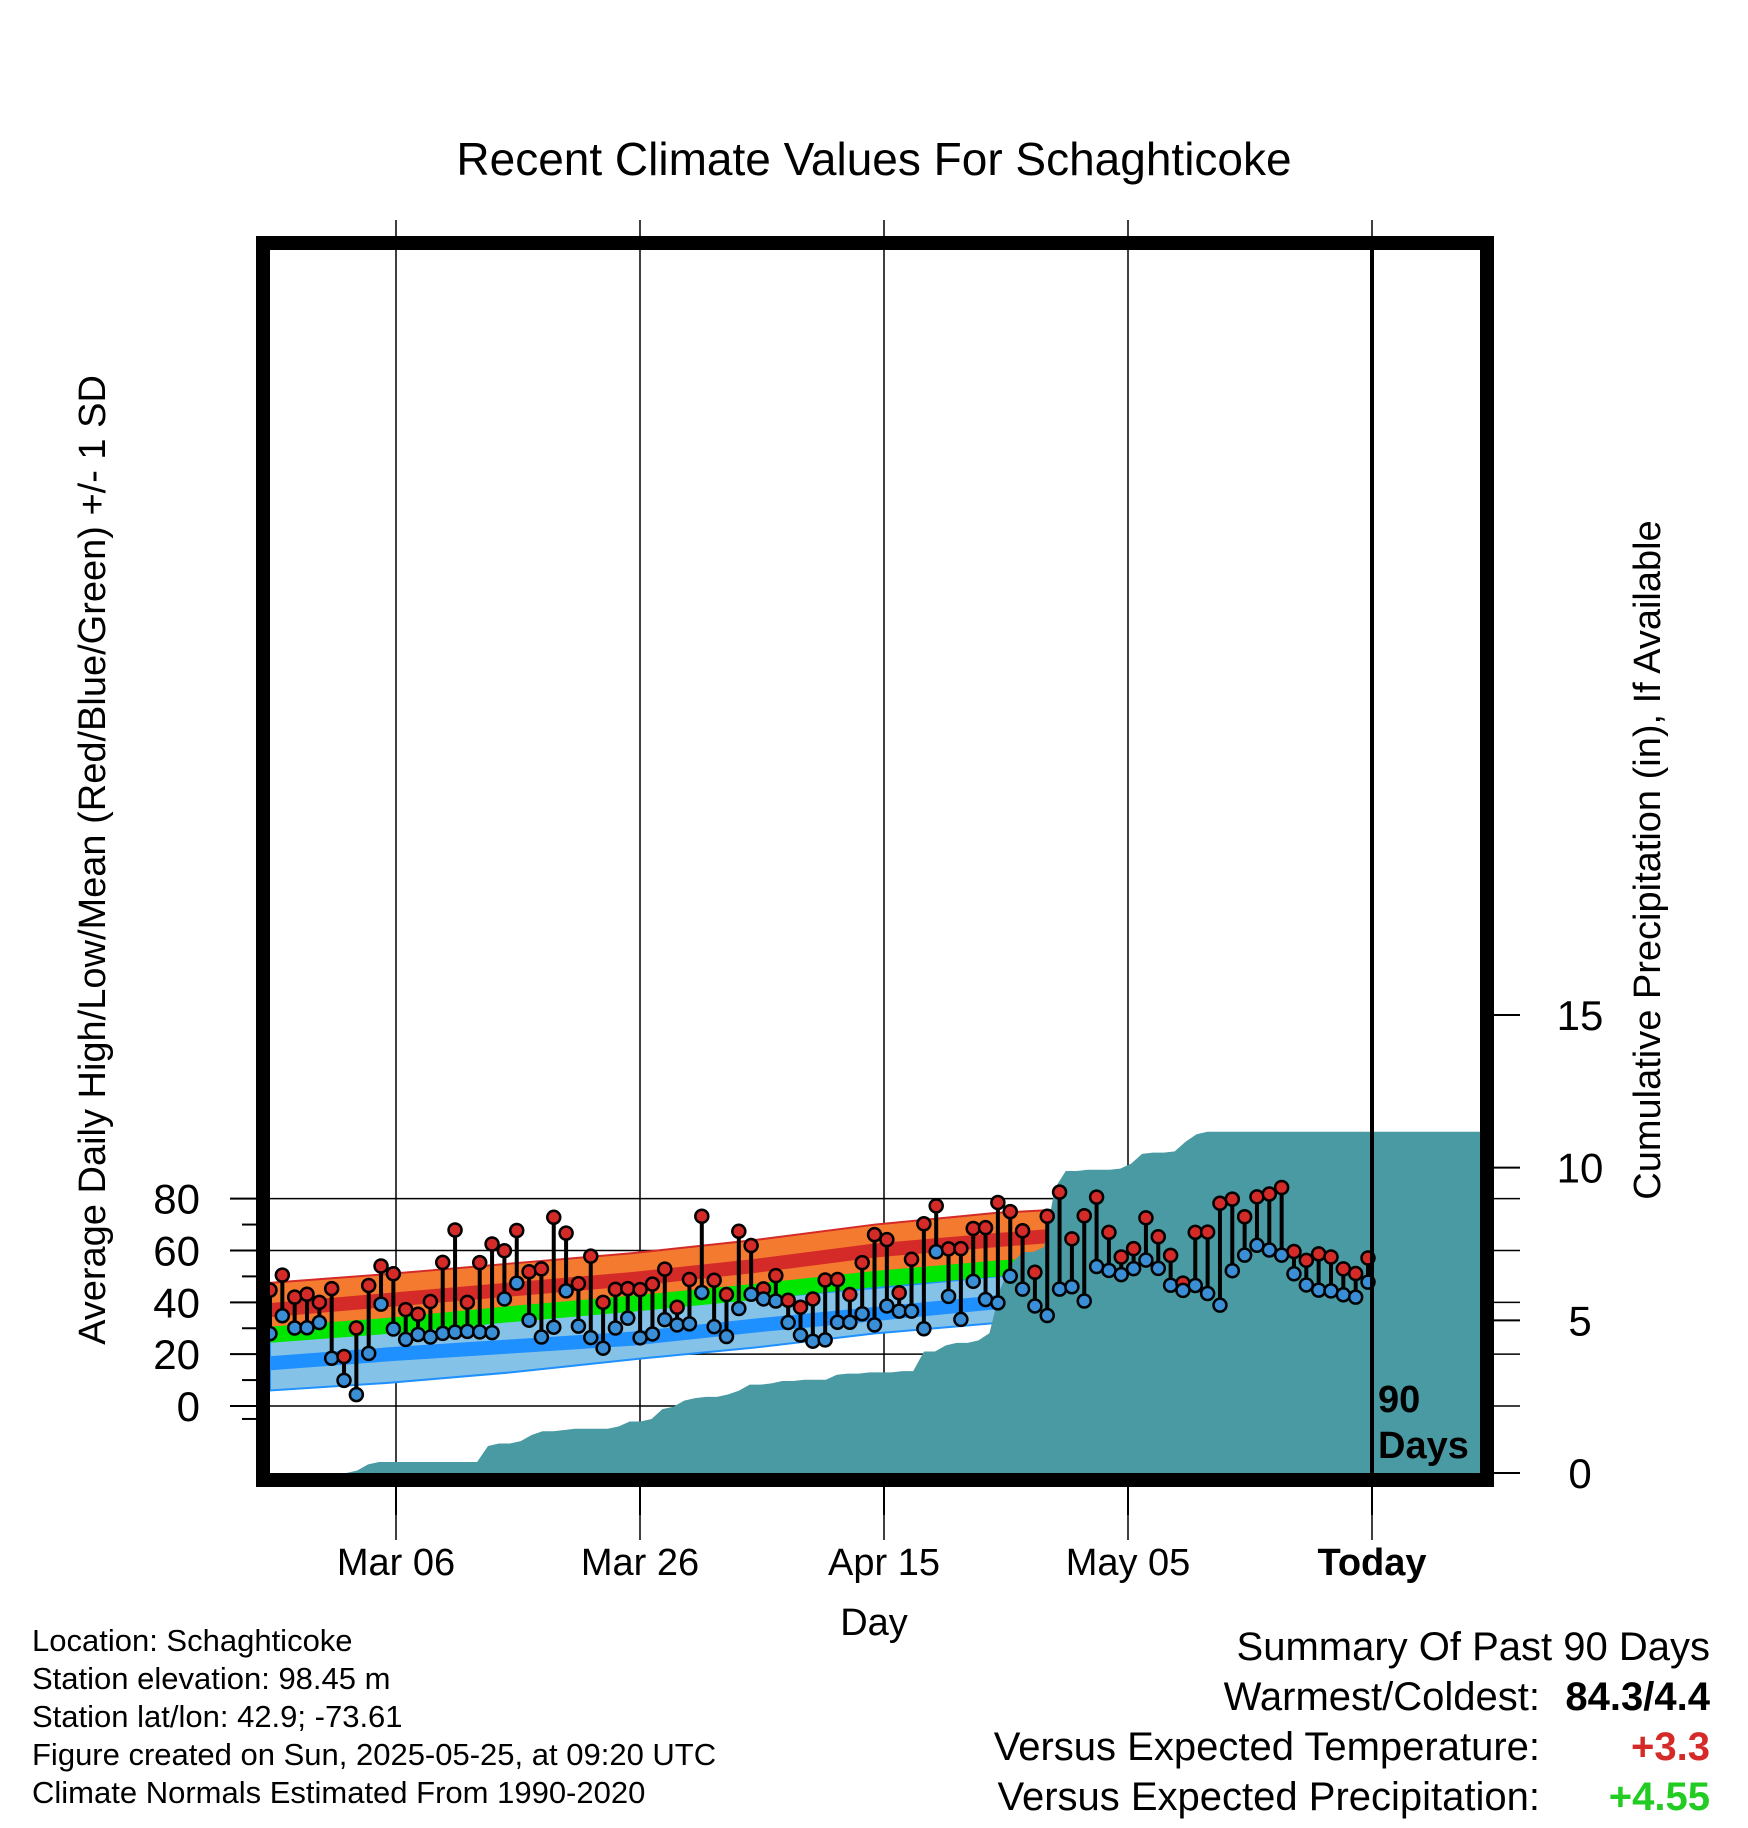  Describe the element at coordinates (192, 1640) in the screenshot. I see `location-text: Location: Schaghticoke` at that location.